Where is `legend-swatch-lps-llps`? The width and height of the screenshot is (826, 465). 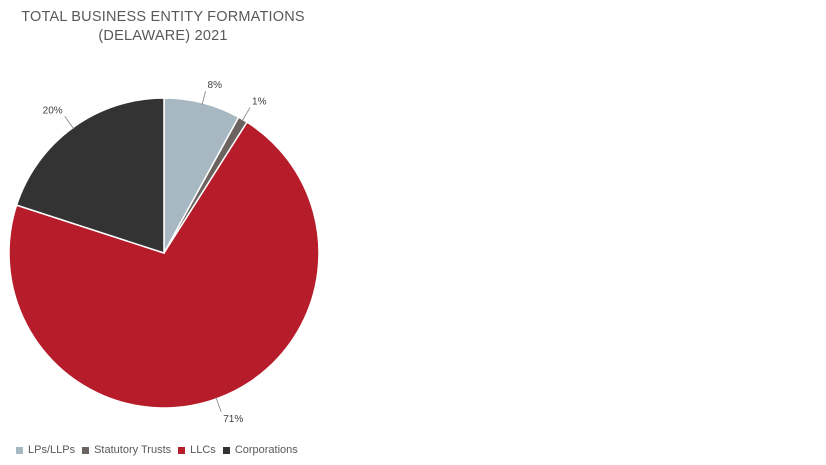
legend-swatch-lps-llps is located at coordinates (19, 450).